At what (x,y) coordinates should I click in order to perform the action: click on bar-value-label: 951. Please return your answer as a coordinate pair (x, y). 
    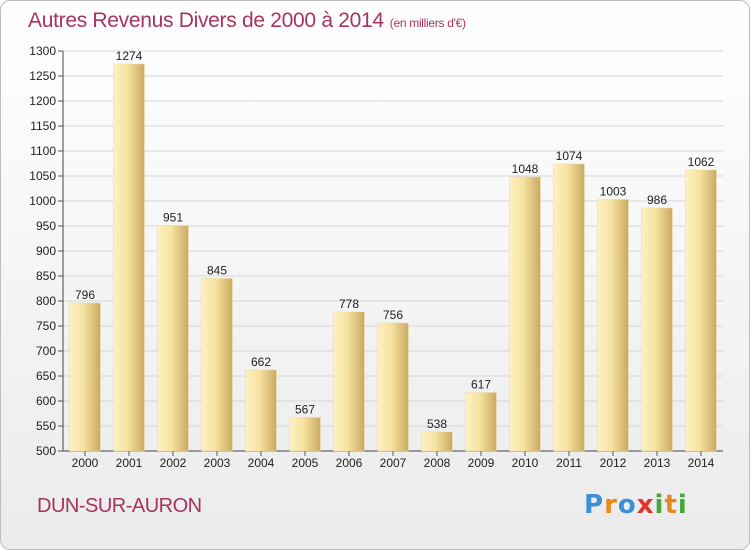
    Looking at the image, I should click on (173, 218).